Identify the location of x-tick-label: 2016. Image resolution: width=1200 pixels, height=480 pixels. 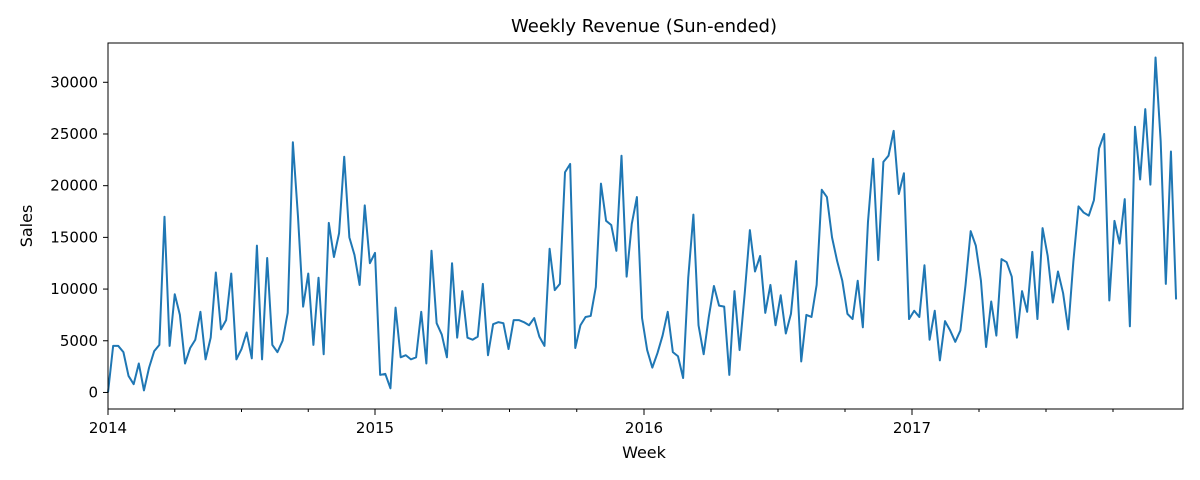
(644, 428).